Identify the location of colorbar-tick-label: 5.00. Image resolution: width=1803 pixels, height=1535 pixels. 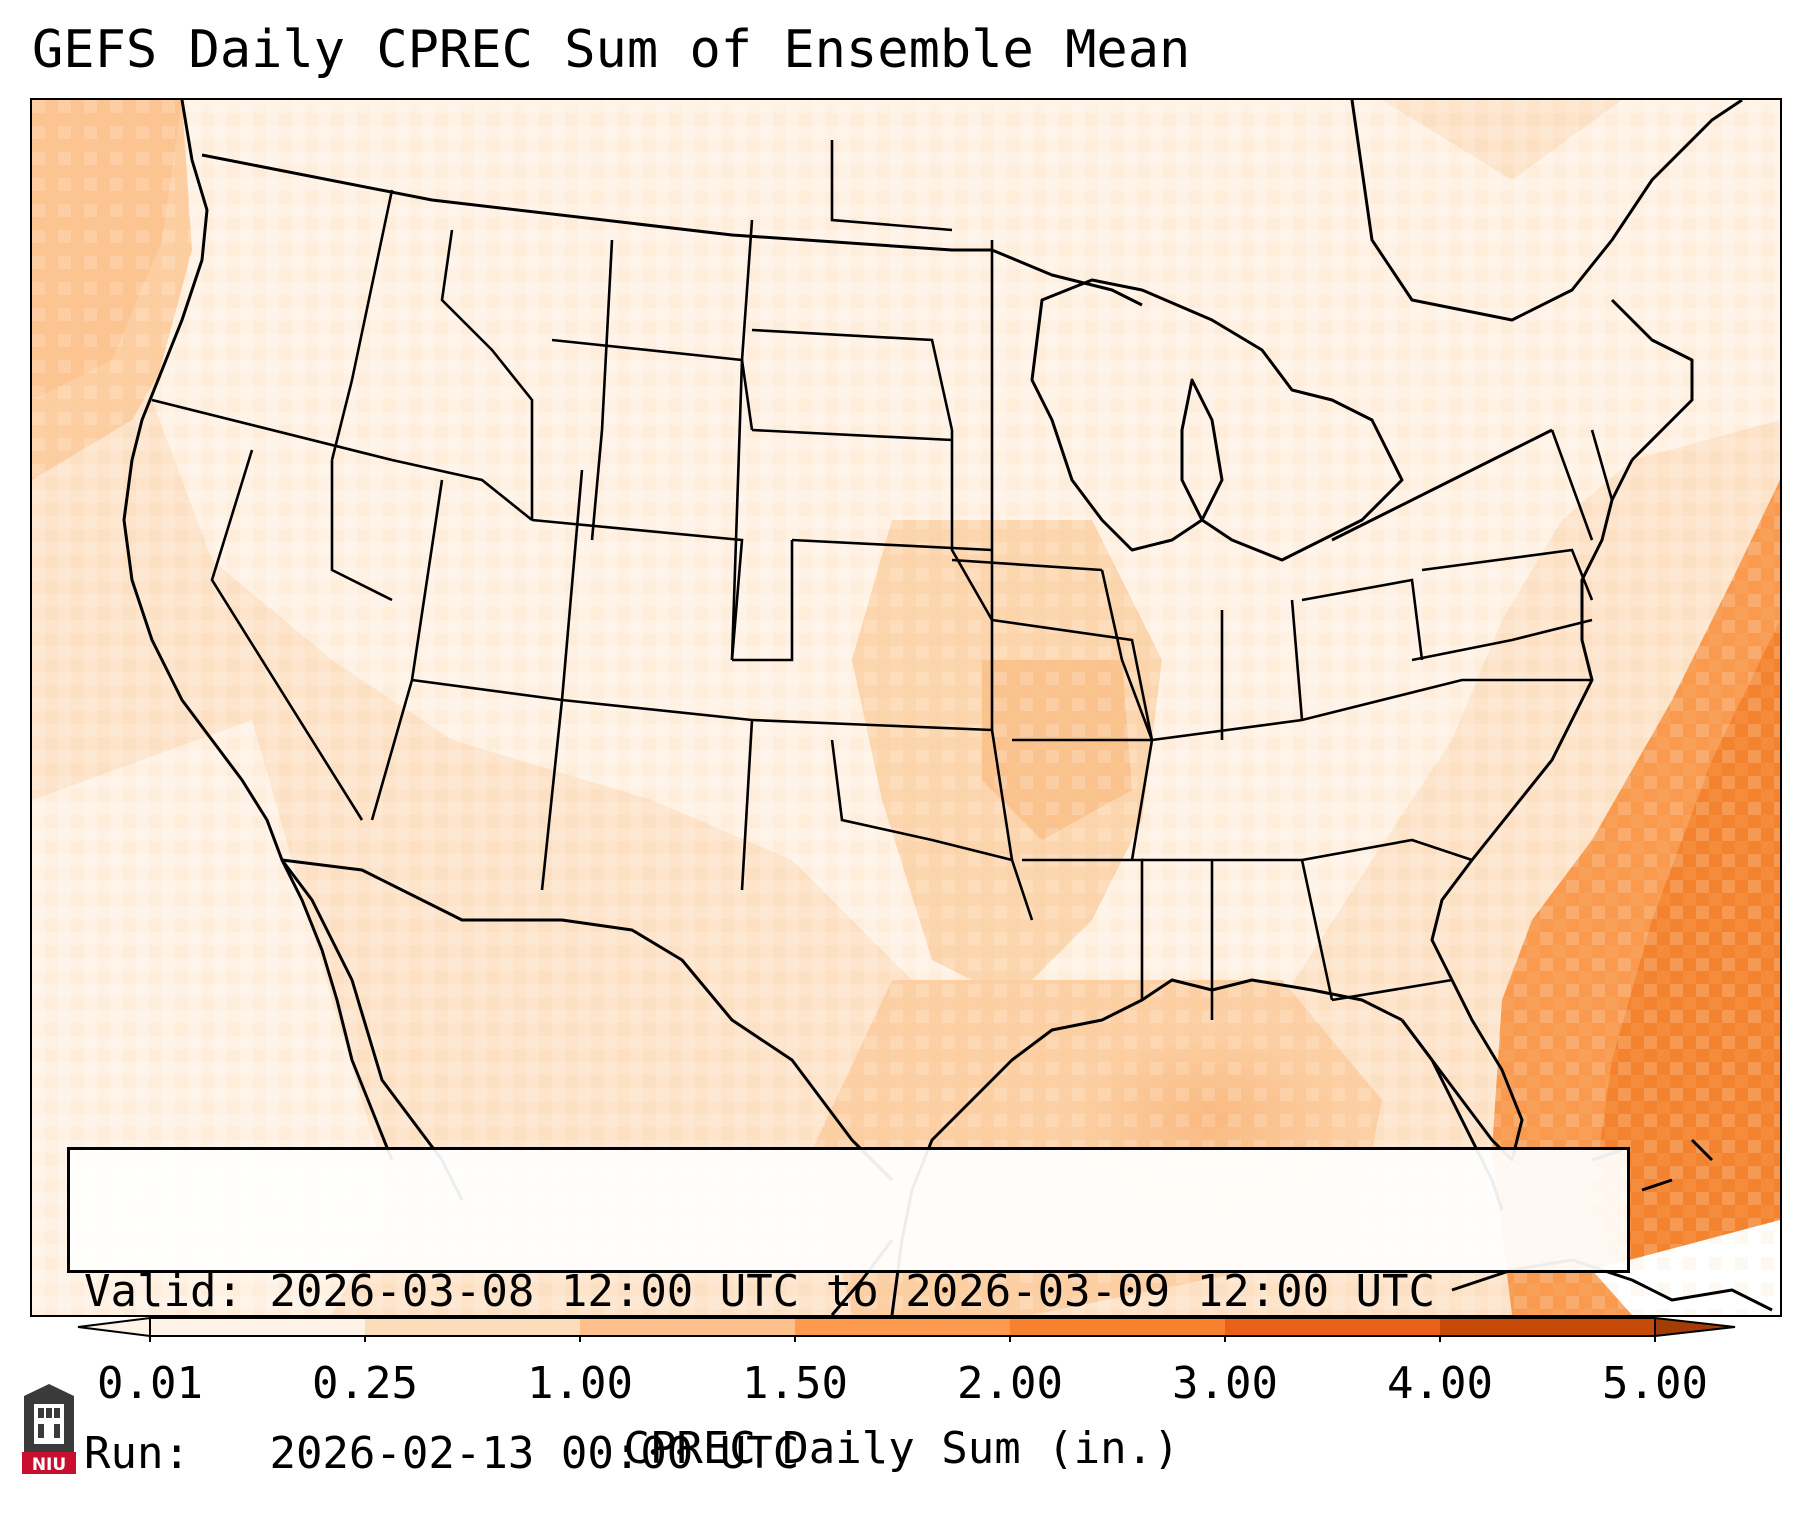
(1655, 1383).